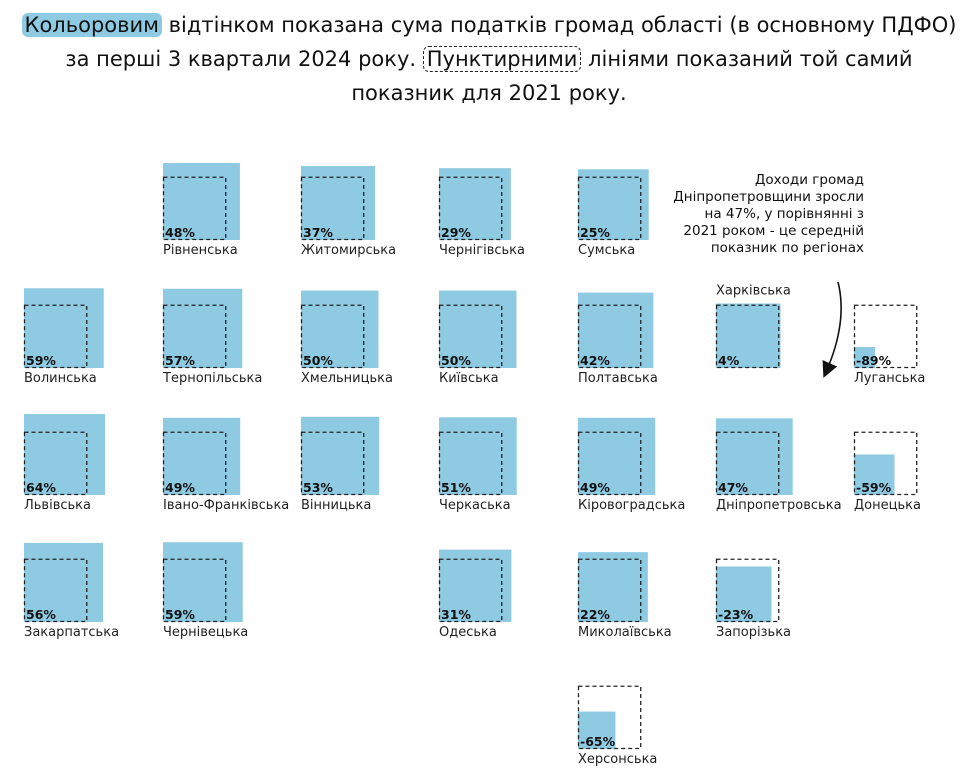  I want to click on region-4-dashed-2021, so click(55, 336).